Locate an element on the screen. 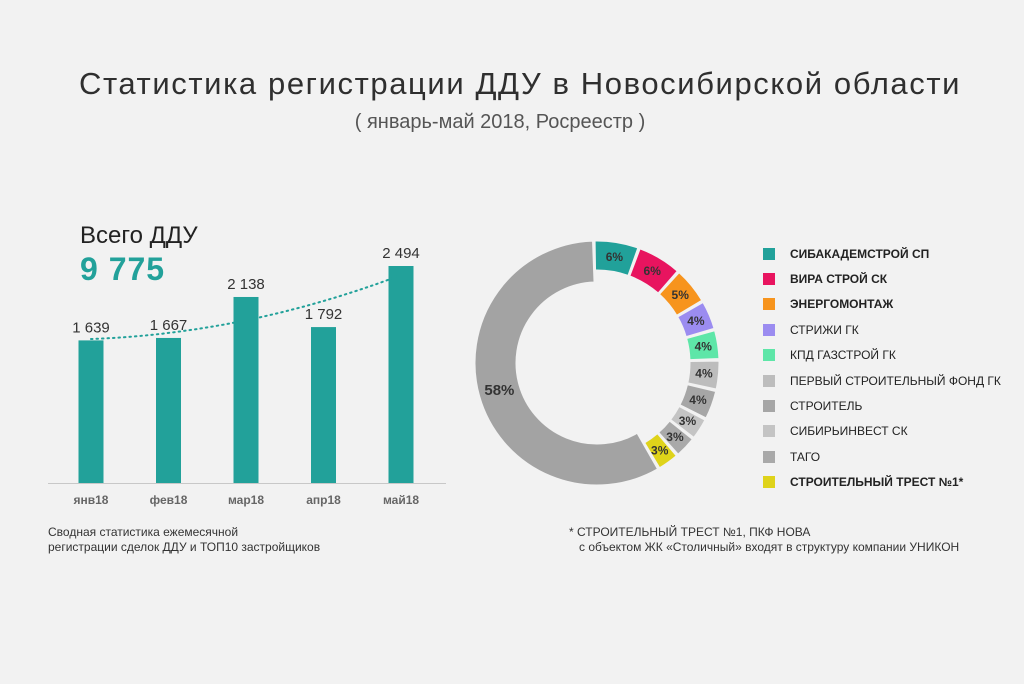  slice-label: 5% is located at coordinates (681, 295).